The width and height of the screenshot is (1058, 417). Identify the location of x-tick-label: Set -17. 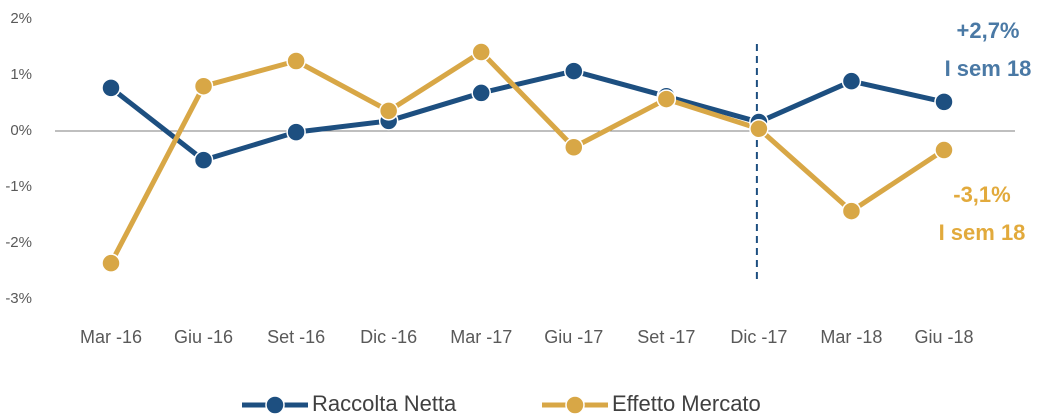
(666, 337).